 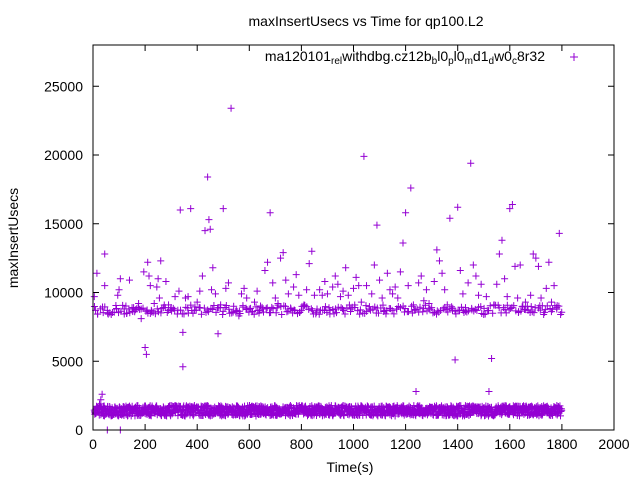 What do you see at coordinates (79, 430) in the screenshot?
I see `y-tick-label: 0` at bounding box center [79, 430].